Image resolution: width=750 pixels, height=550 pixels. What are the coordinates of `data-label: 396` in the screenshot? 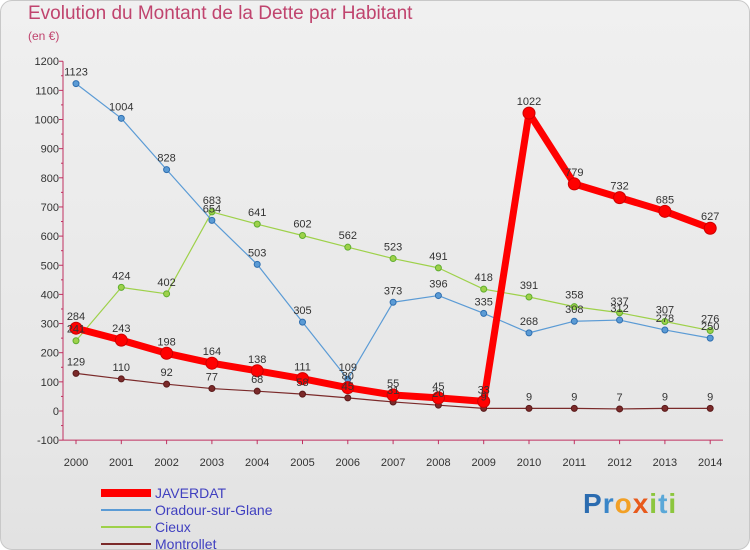 It's located at (438, 285).